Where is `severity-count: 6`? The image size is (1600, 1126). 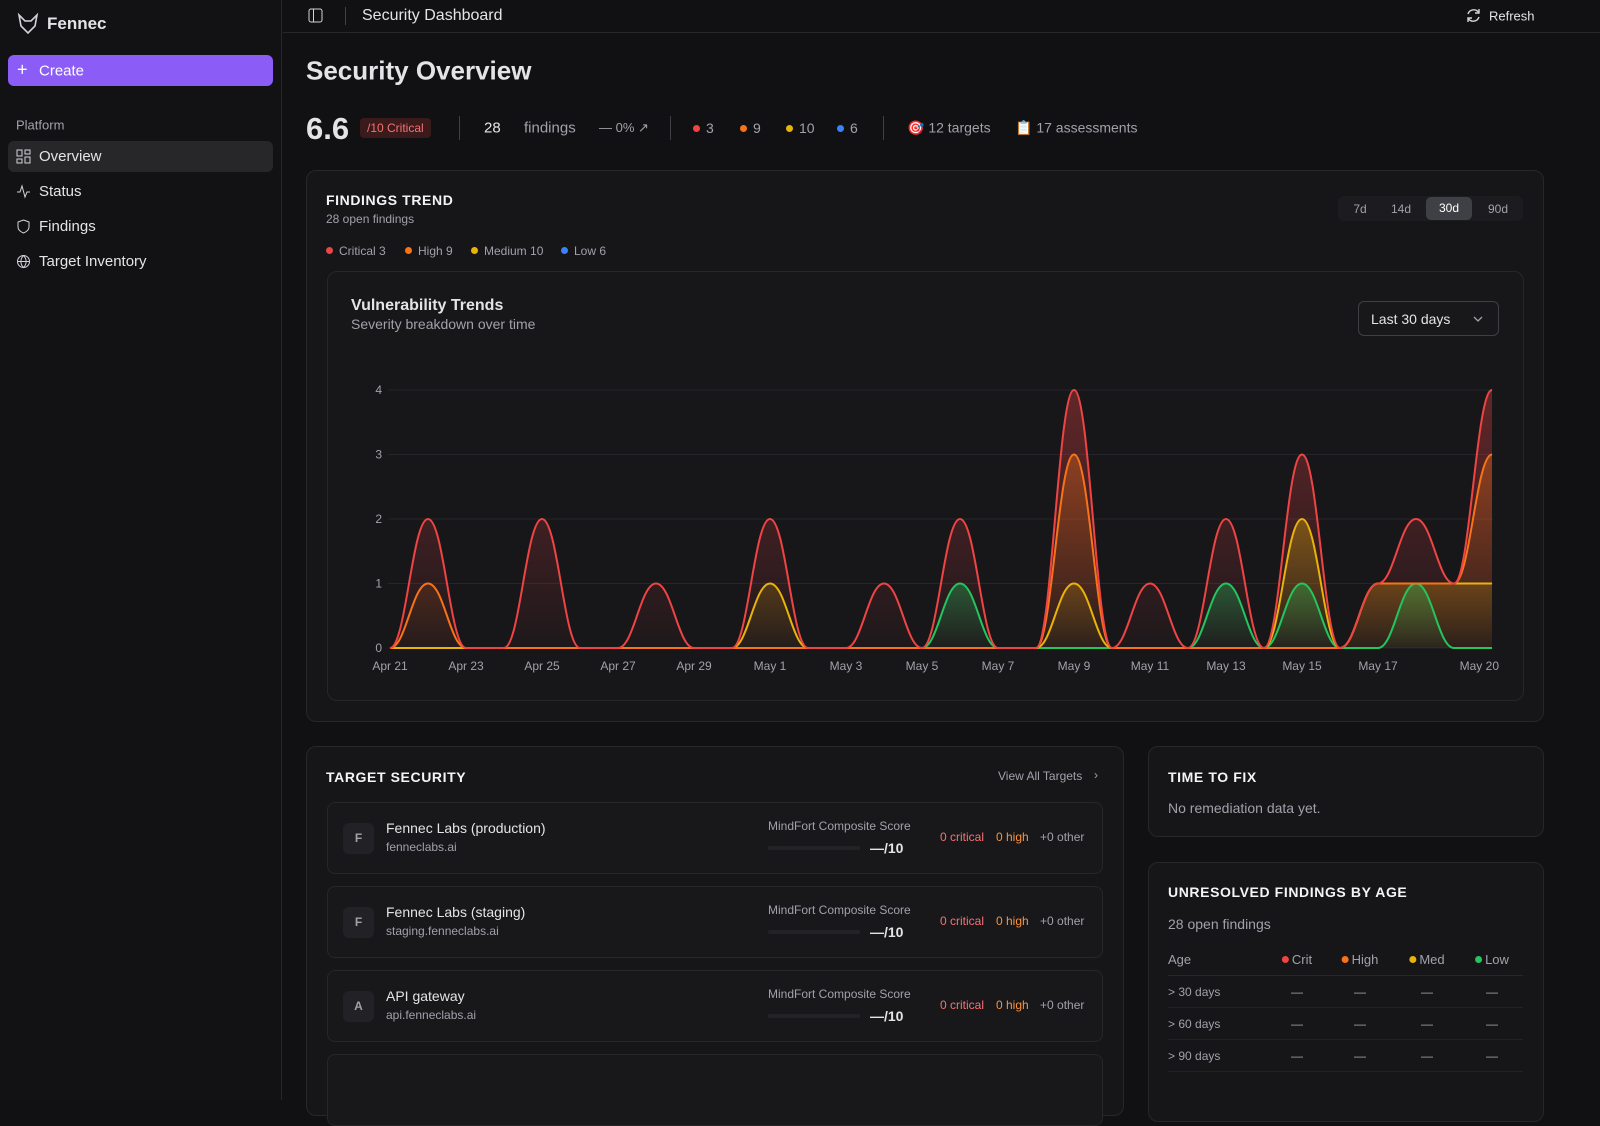 severity-count: 6 is located at coordinates (847, 128).